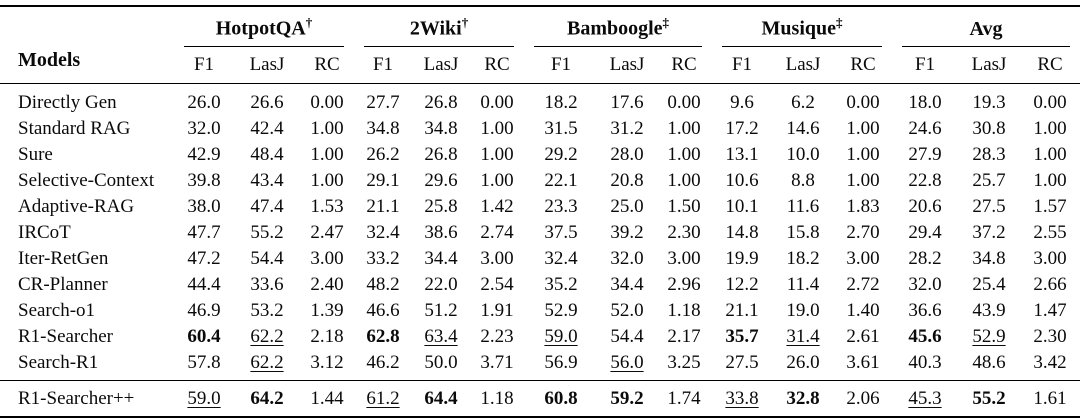 Image resolution: width=1080 pixels, height=419 pixels. Describe the element at coordinates (264, 29) in the screenshot. I see `group-header-label: HotpotQA†` at that location.